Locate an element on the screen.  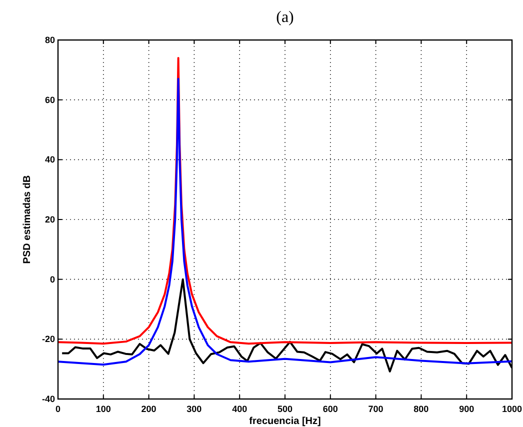
x-tick-label: 200 is located at coordinates (148, 409).